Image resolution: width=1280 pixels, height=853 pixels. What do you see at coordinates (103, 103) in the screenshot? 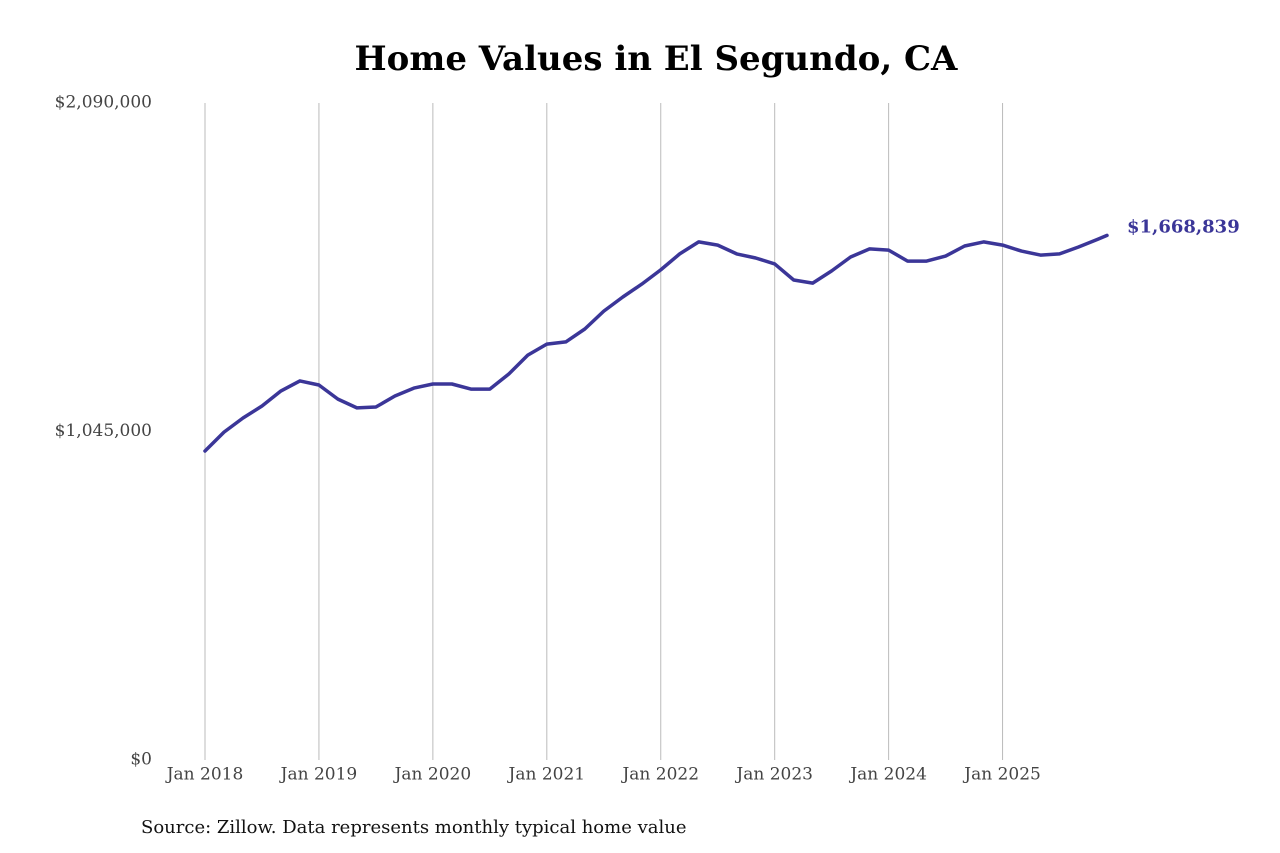
I see `y-tick-label: $2,090,000` at bounding box center [103, 103].